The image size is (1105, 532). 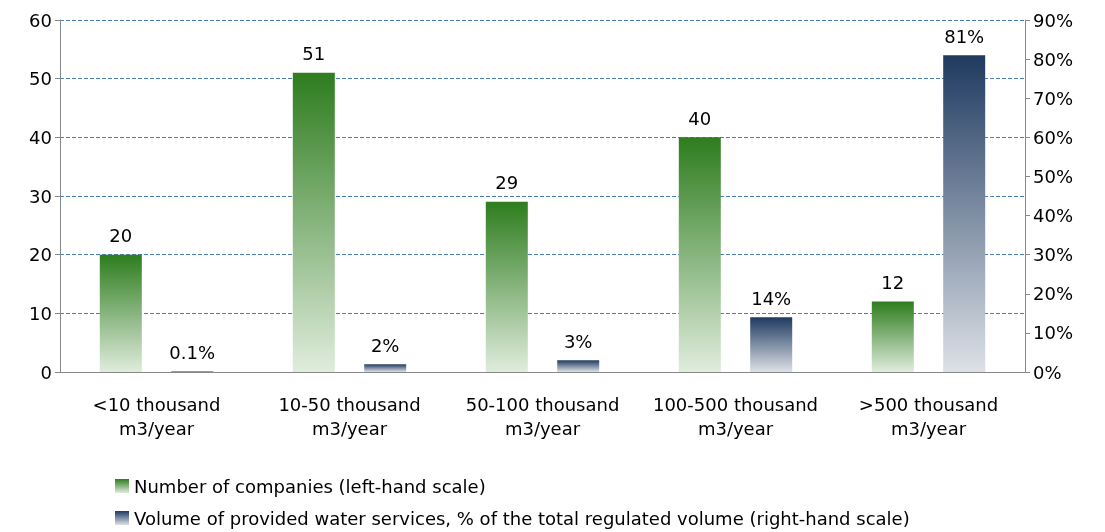 I want to click on y-tick-label: 0, so click(x=46, y=372).